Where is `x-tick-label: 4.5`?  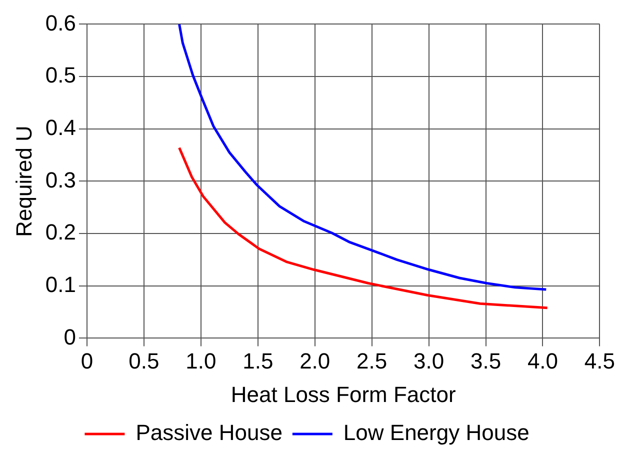 x-tick-label: 4.5 is located at coordinates (600, 361).